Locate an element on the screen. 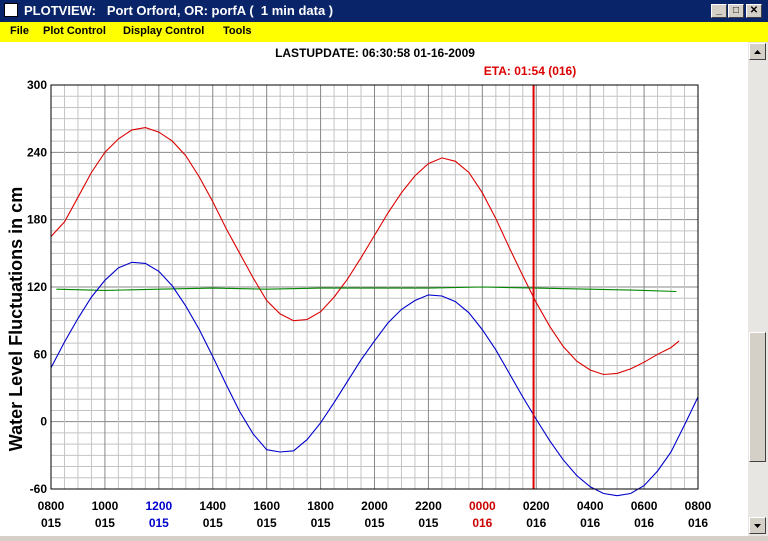  y-tick-label: 240 is located at coordinates (37, 152).